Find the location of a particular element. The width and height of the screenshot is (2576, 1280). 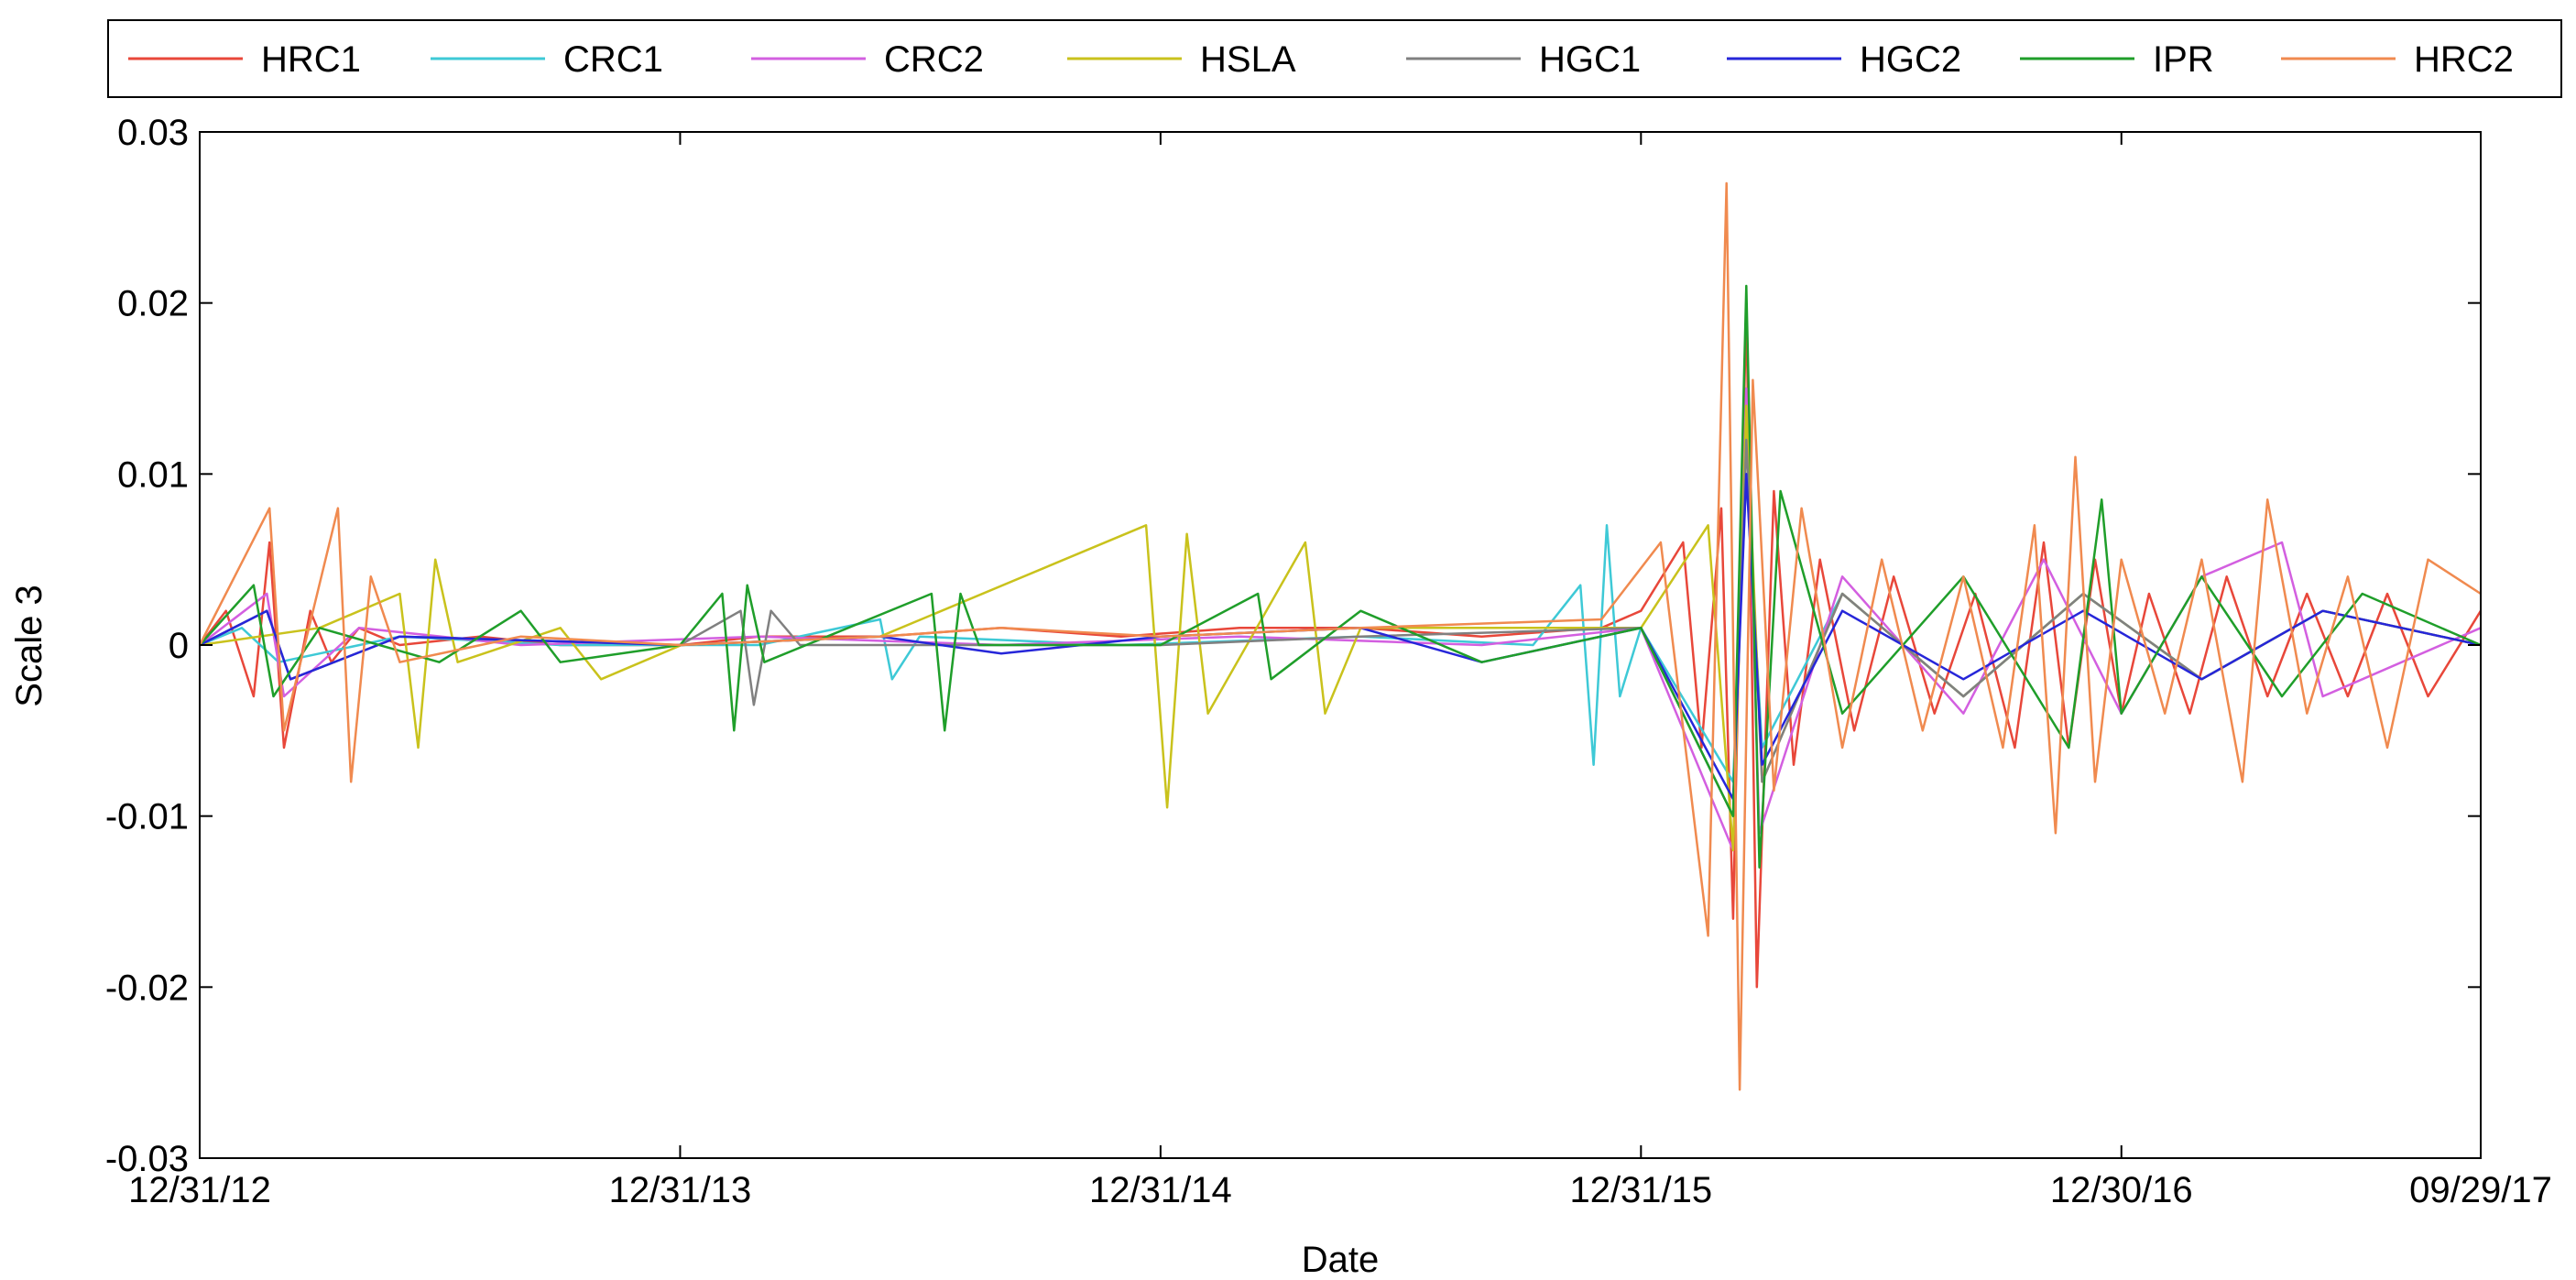

y-tick-label: -0.02 is located at coordinates (147, 988).